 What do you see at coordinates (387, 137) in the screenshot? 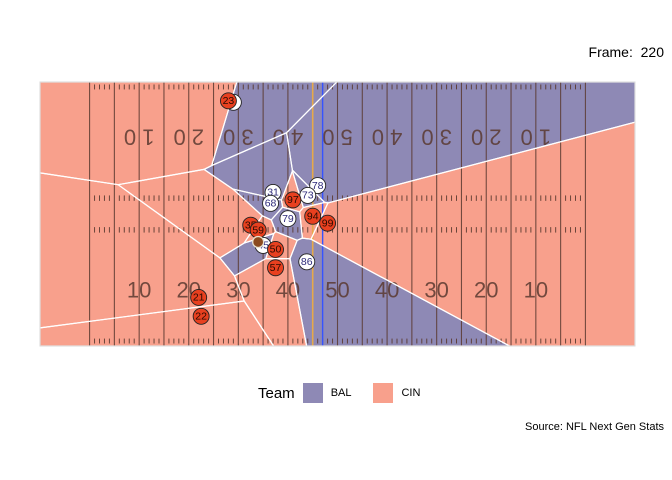
I see `yard-number-top: 4 0` at bounding box center [387, 137].